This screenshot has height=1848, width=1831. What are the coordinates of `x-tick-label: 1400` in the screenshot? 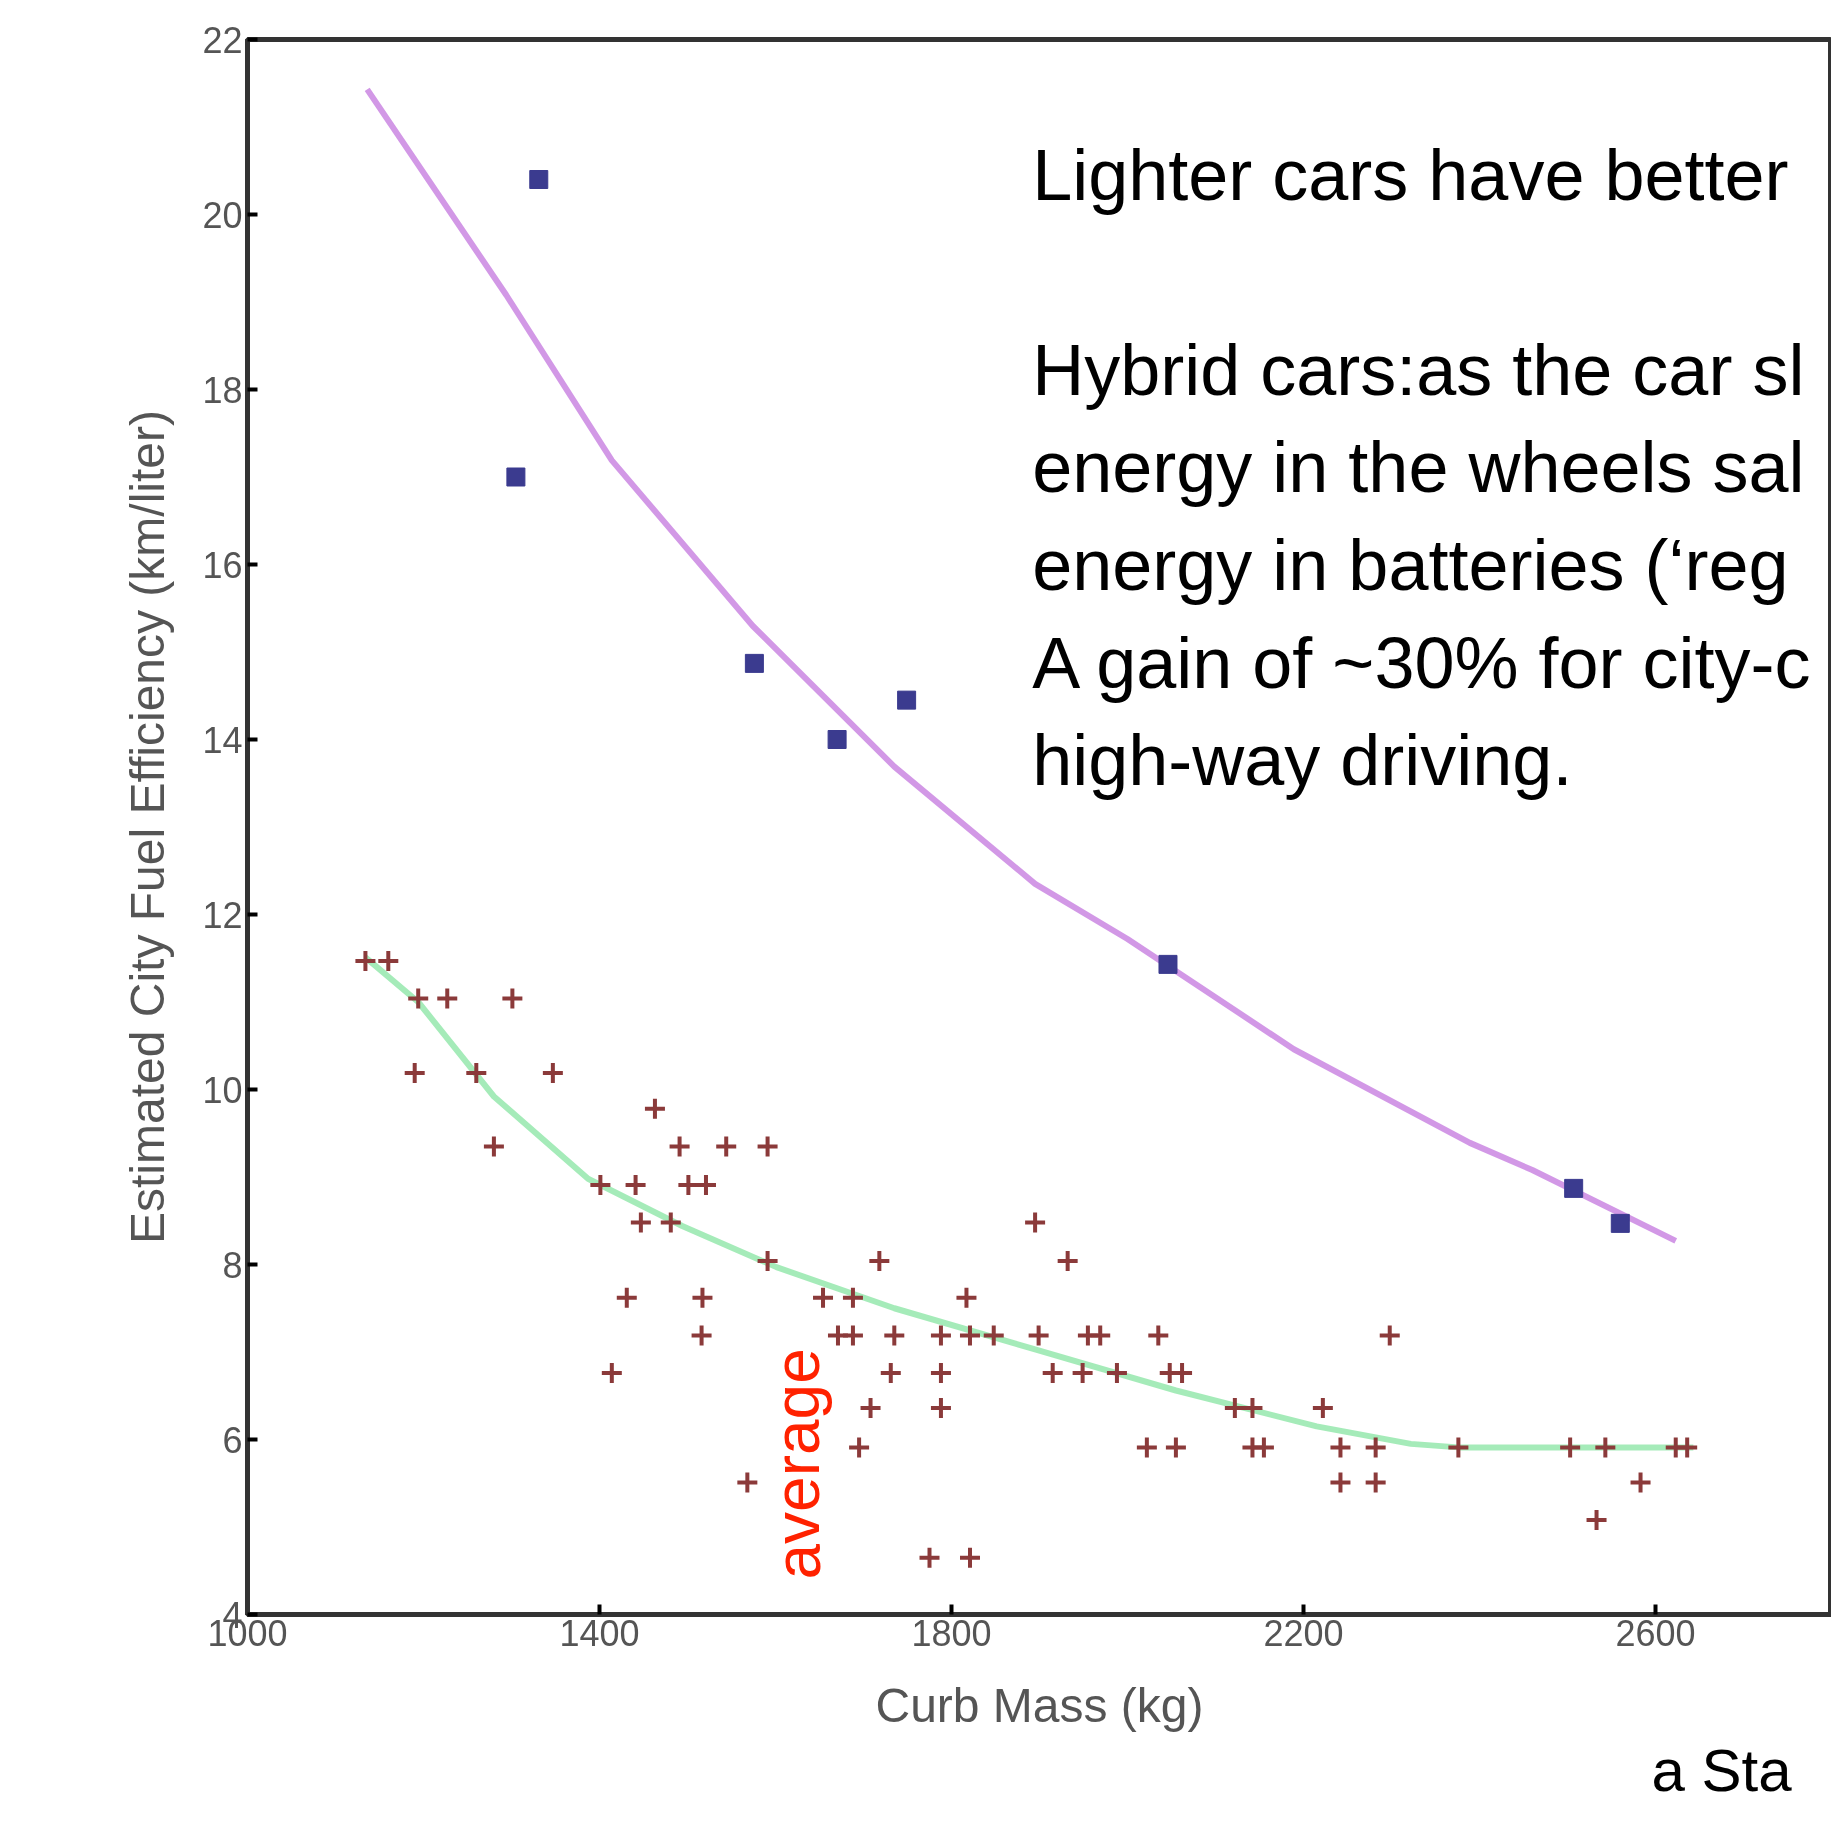 It's located at (599, 1633).